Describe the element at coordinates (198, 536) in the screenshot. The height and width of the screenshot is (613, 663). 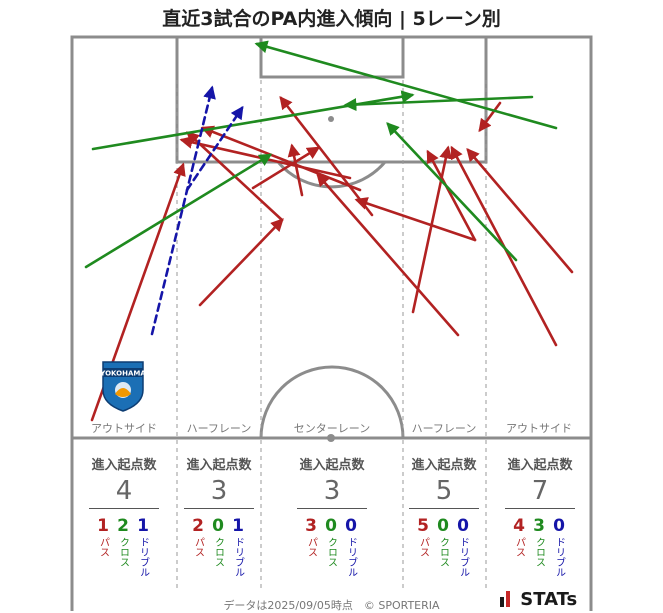
I see `lane-1-pass: 2 パス` at that location.